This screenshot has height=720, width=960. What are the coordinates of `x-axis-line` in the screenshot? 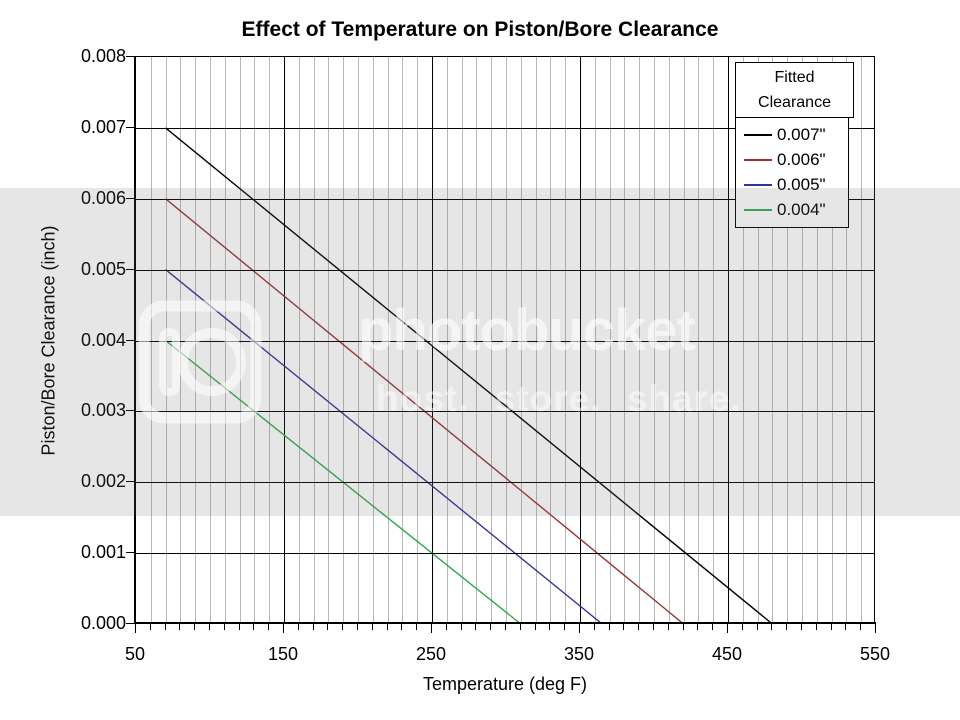 It's located at (505, 623).